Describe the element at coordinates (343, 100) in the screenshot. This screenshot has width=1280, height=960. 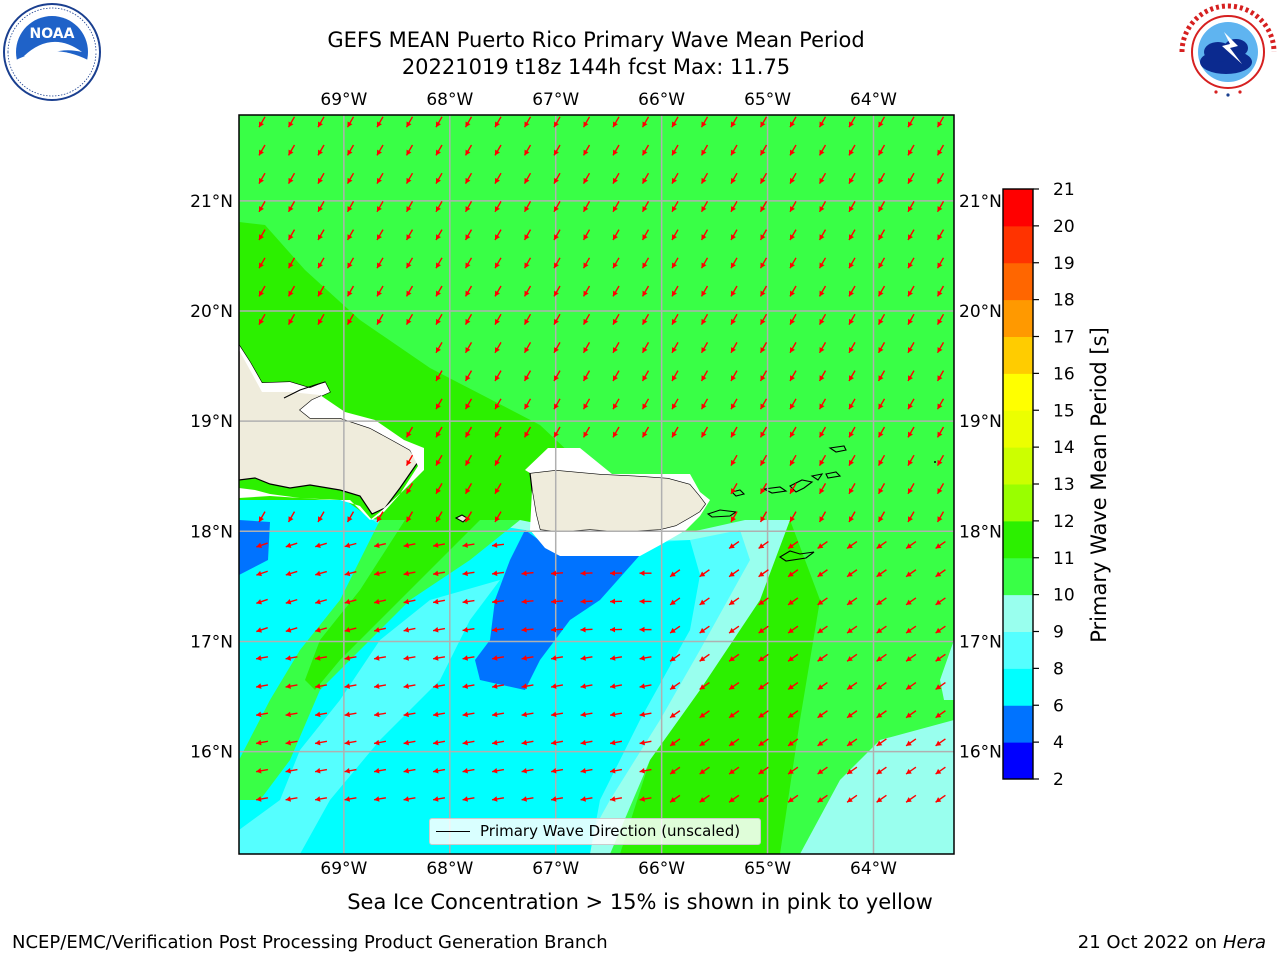
I see `lon-tick-label: 69°W` at that location.